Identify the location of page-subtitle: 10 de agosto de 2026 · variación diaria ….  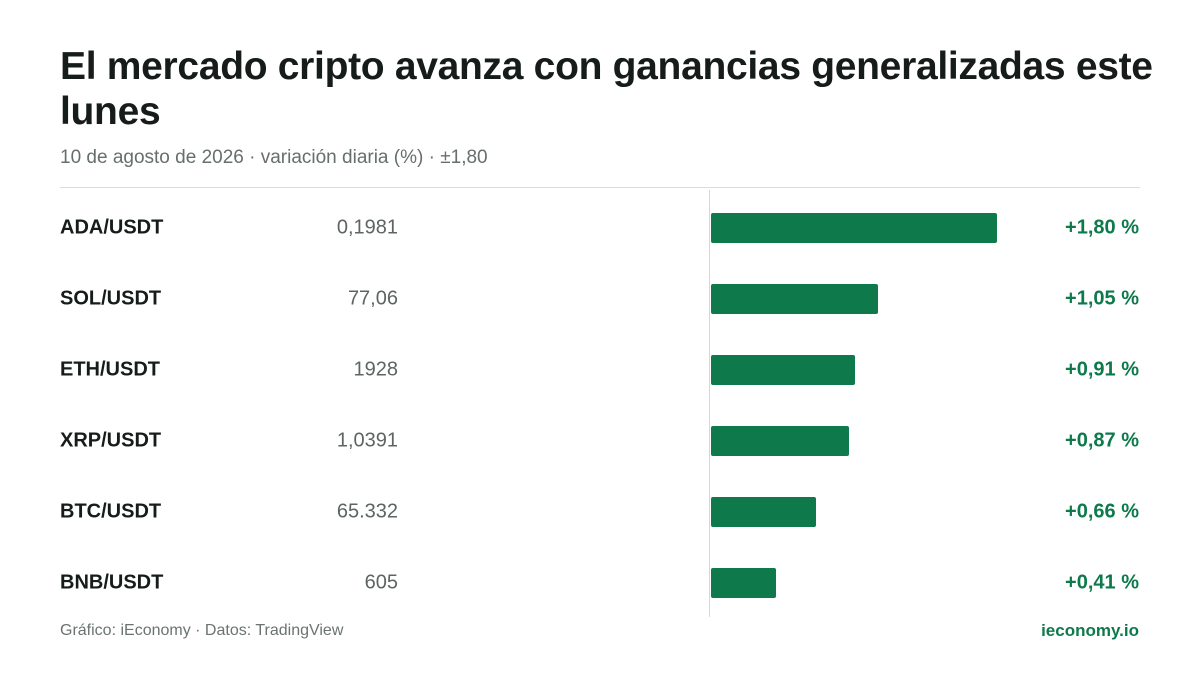
(274, 157).